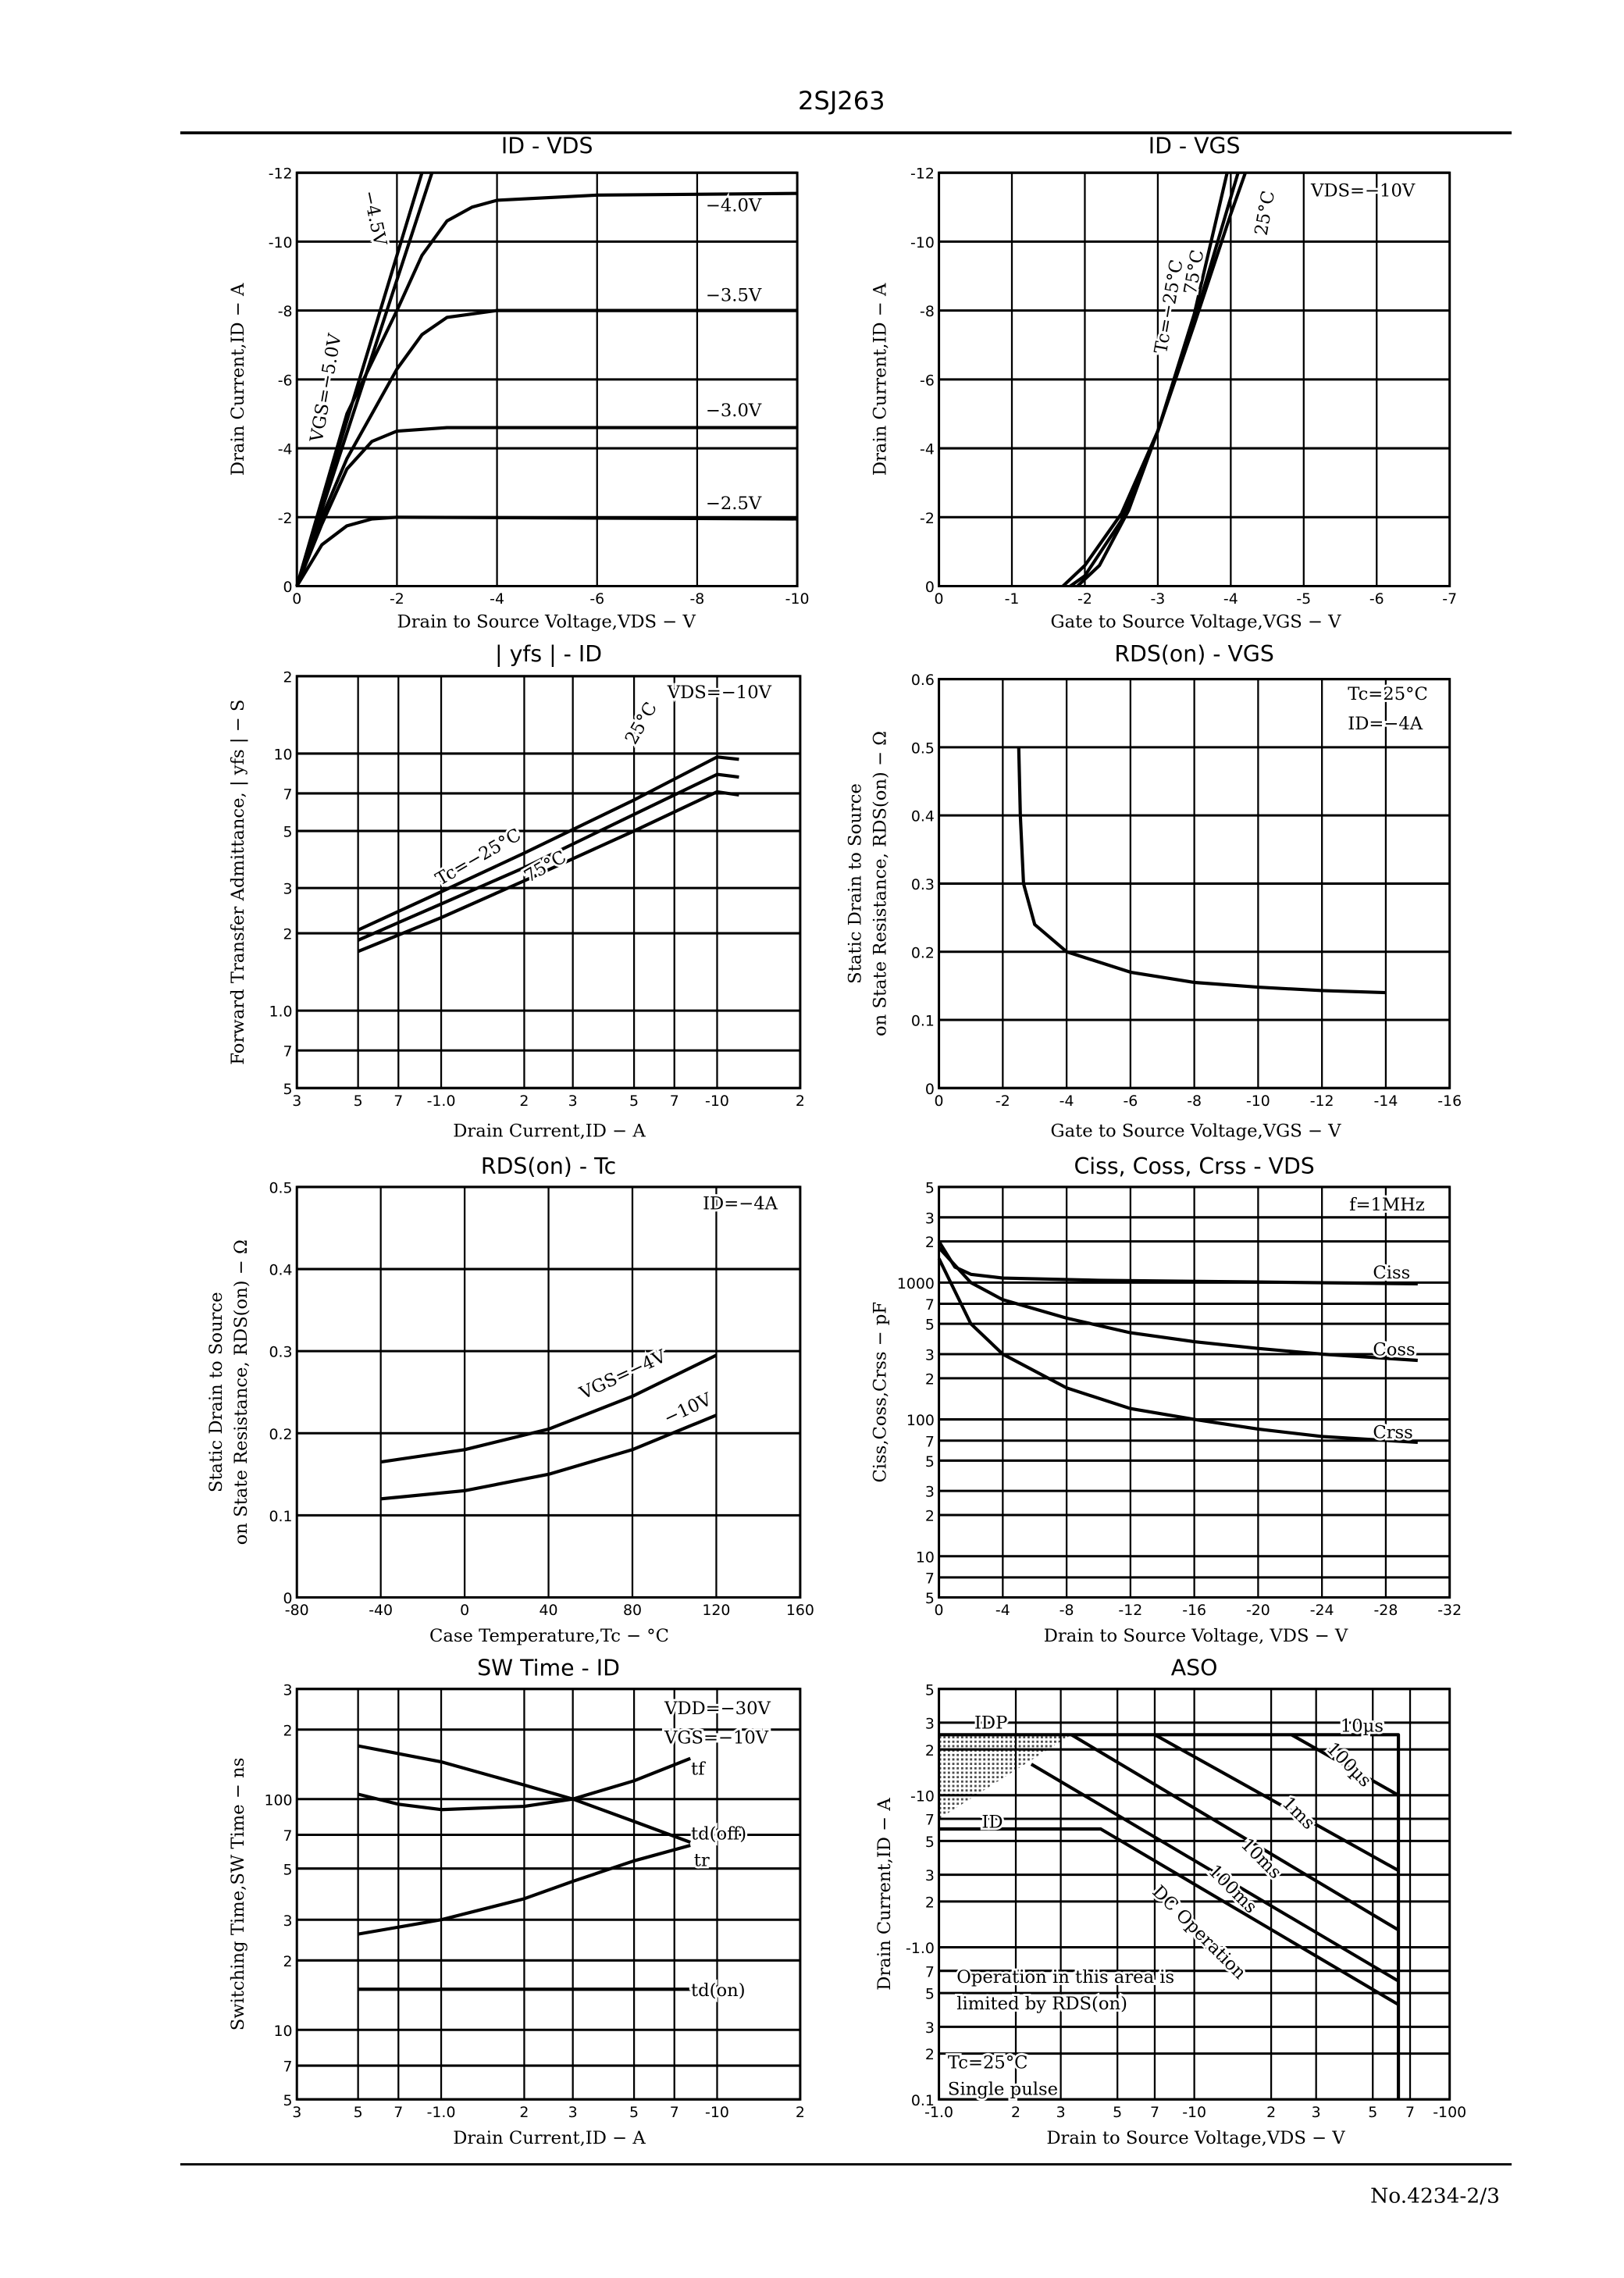 The image size is (1624, 2278). What do you see at coordinates (1002, 1610) in the screenshot?
I see `x-tick-label: -4` at bounding box center [1002, 1610].